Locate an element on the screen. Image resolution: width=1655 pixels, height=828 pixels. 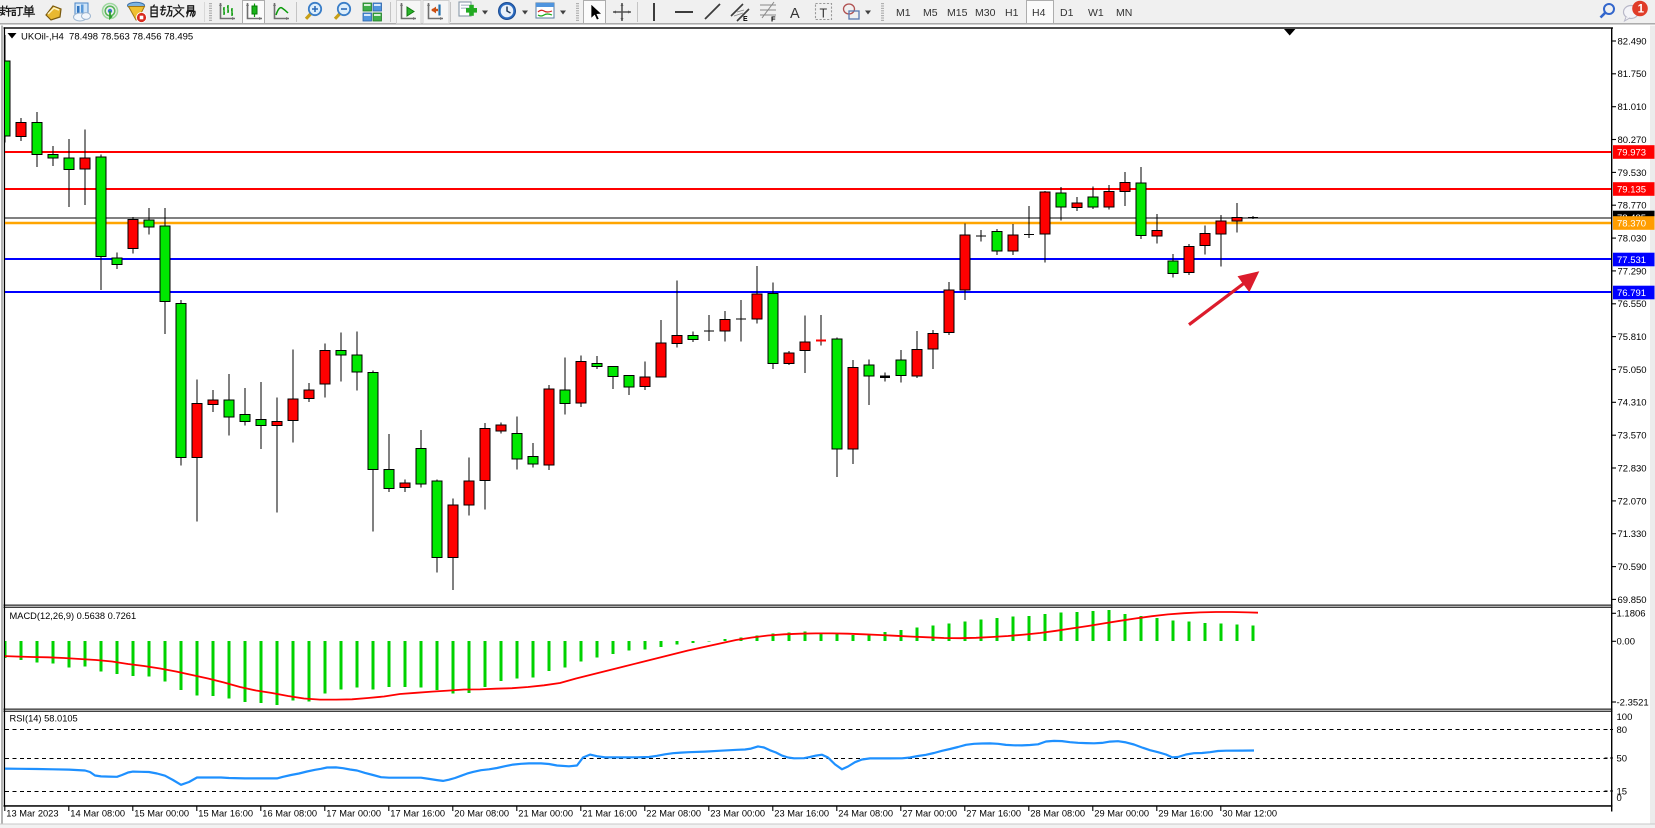
svg-text:UKOil-,H4 78.498 78.563 78.45: UKOil-,H4 78.498 78.563 78.456 78.495 is located at coordinates (107, 36).